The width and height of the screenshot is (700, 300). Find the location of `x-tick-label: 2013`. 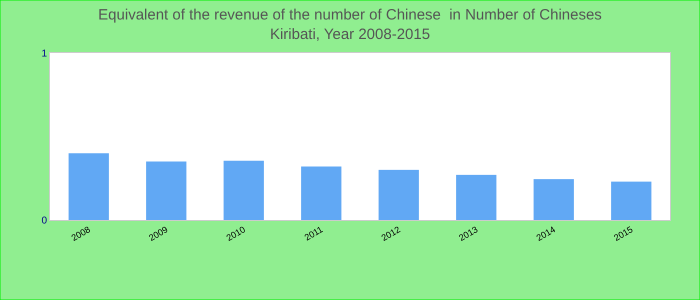

x-tick-label: 2013 is located at coordinates (468, 233).